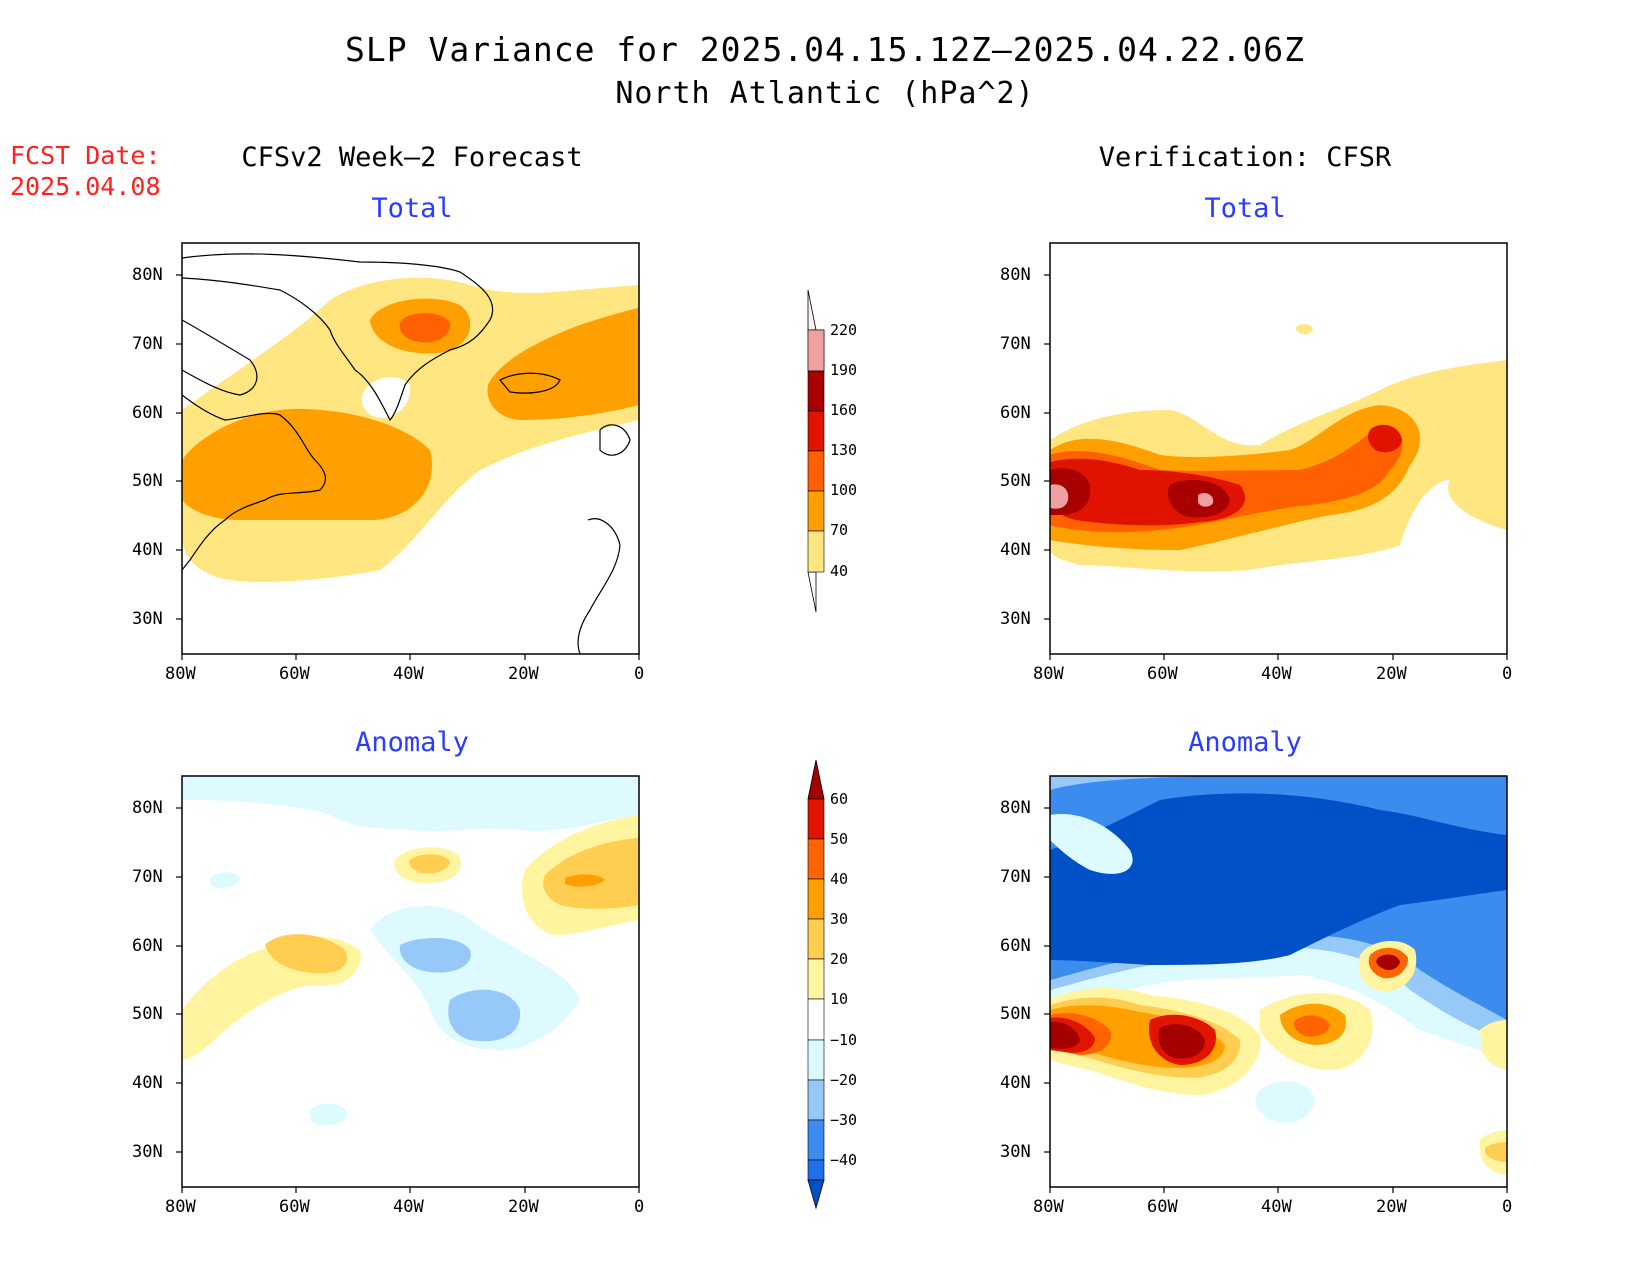 The height and width of the screenshot is (1275, 1650). What do you see at coordinates (844, 330) in the screenshot?
I see `colorbar-level-label: 220` at bounding box center [844, 330].